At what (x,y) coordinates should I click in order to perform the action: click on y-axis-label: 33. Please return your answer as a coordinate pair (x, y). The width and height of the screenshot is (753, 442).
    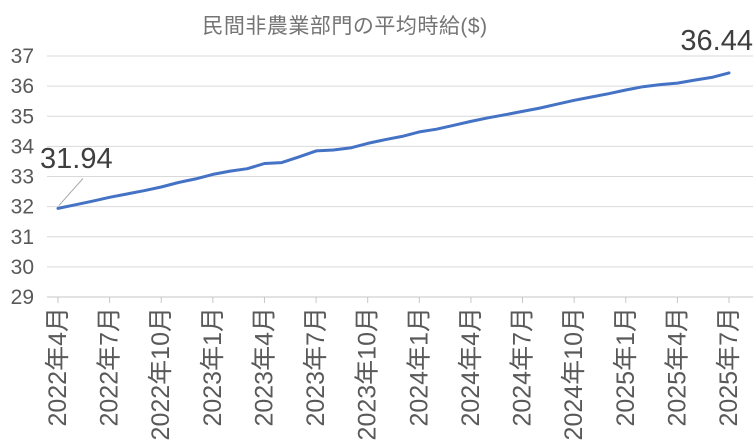
    Looking at the image, I should click on (22, 177).